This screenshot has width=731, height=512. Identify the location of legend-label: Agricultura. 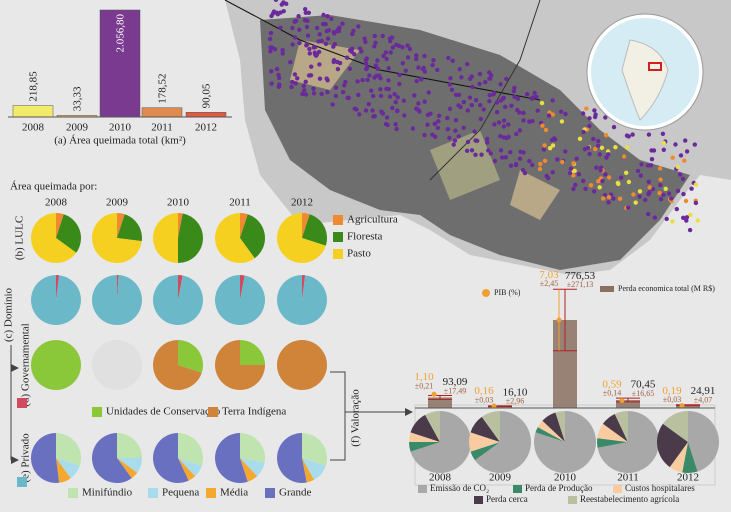
(372, 220).